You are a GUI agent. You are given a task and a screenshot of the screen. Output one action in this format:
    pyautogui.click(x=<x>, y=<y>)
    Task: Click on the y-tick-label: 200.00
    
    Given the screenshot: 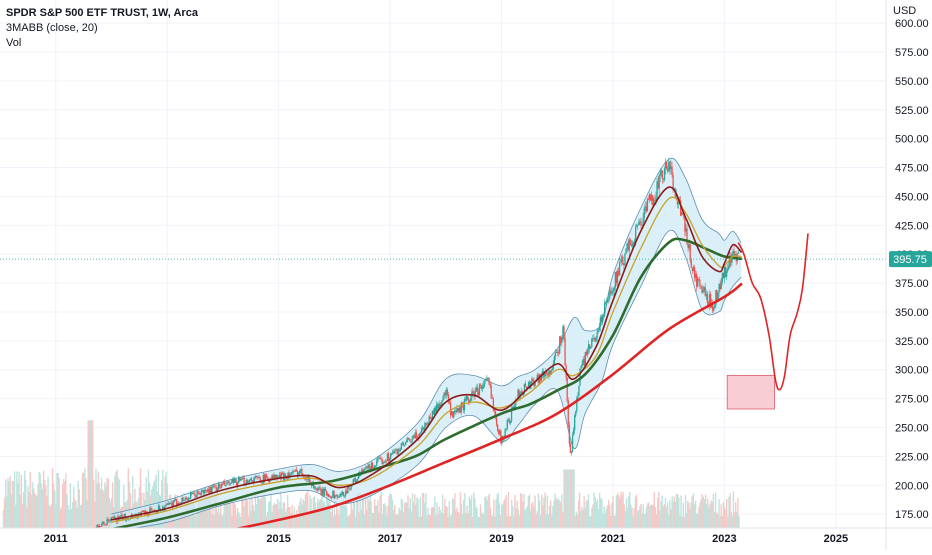 What is the action you would take?
    pyautogui.click(x=912, y=486)
    